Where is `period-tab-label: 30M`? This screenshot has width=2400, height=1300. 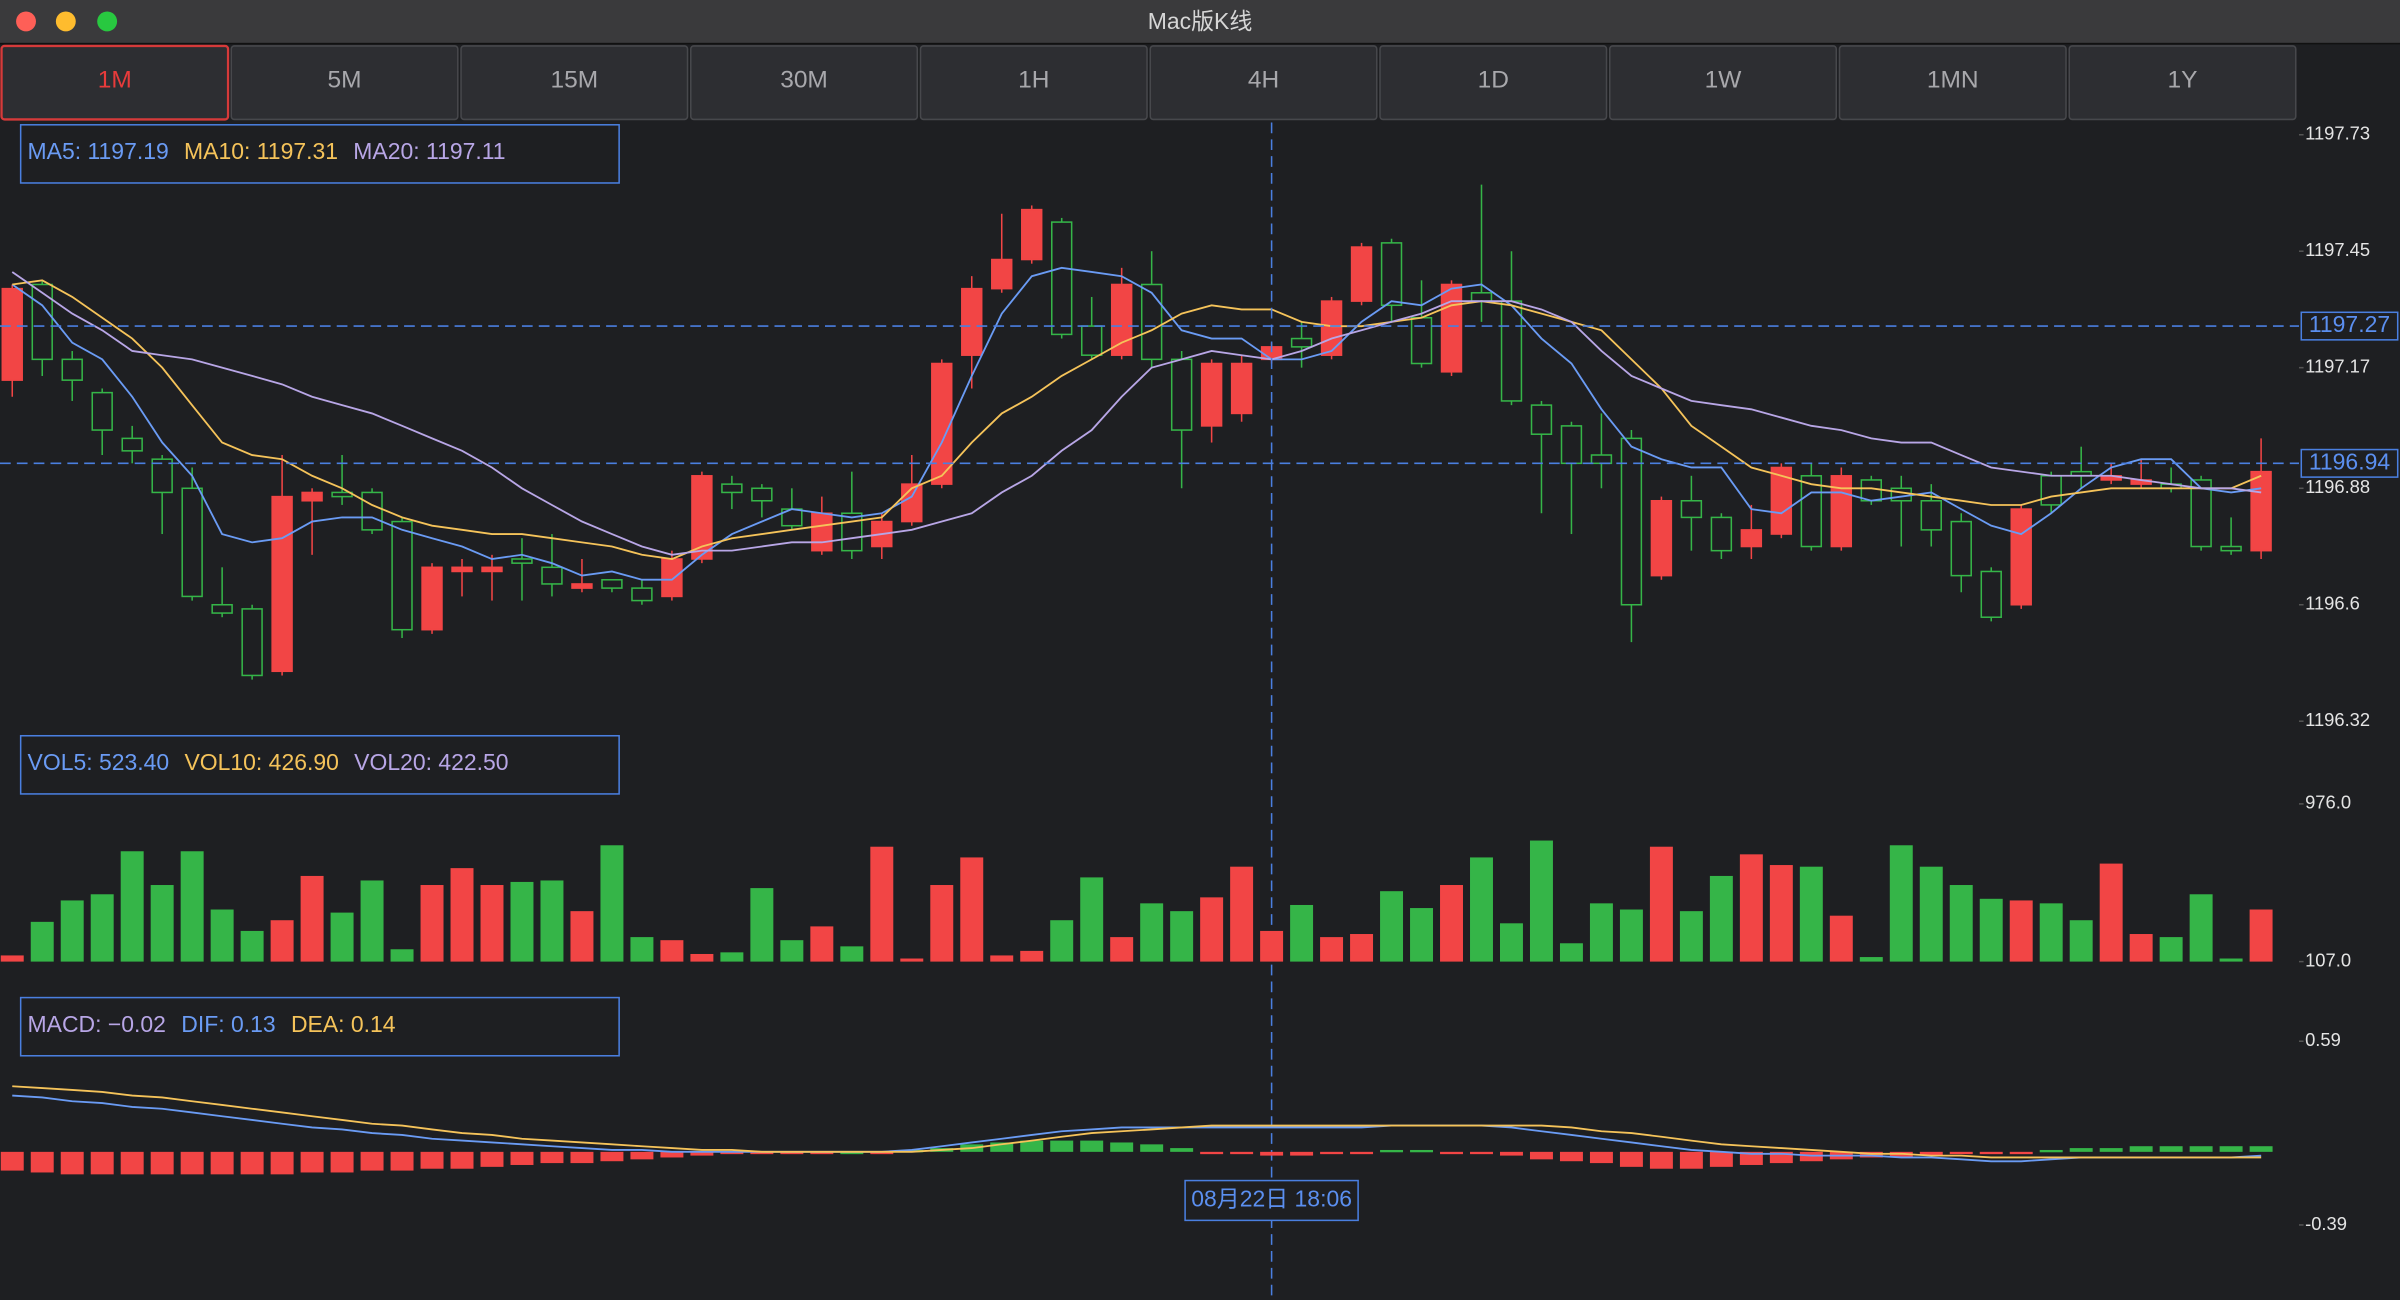 period-tab-label: 30M is located at coordinates (804, 80).